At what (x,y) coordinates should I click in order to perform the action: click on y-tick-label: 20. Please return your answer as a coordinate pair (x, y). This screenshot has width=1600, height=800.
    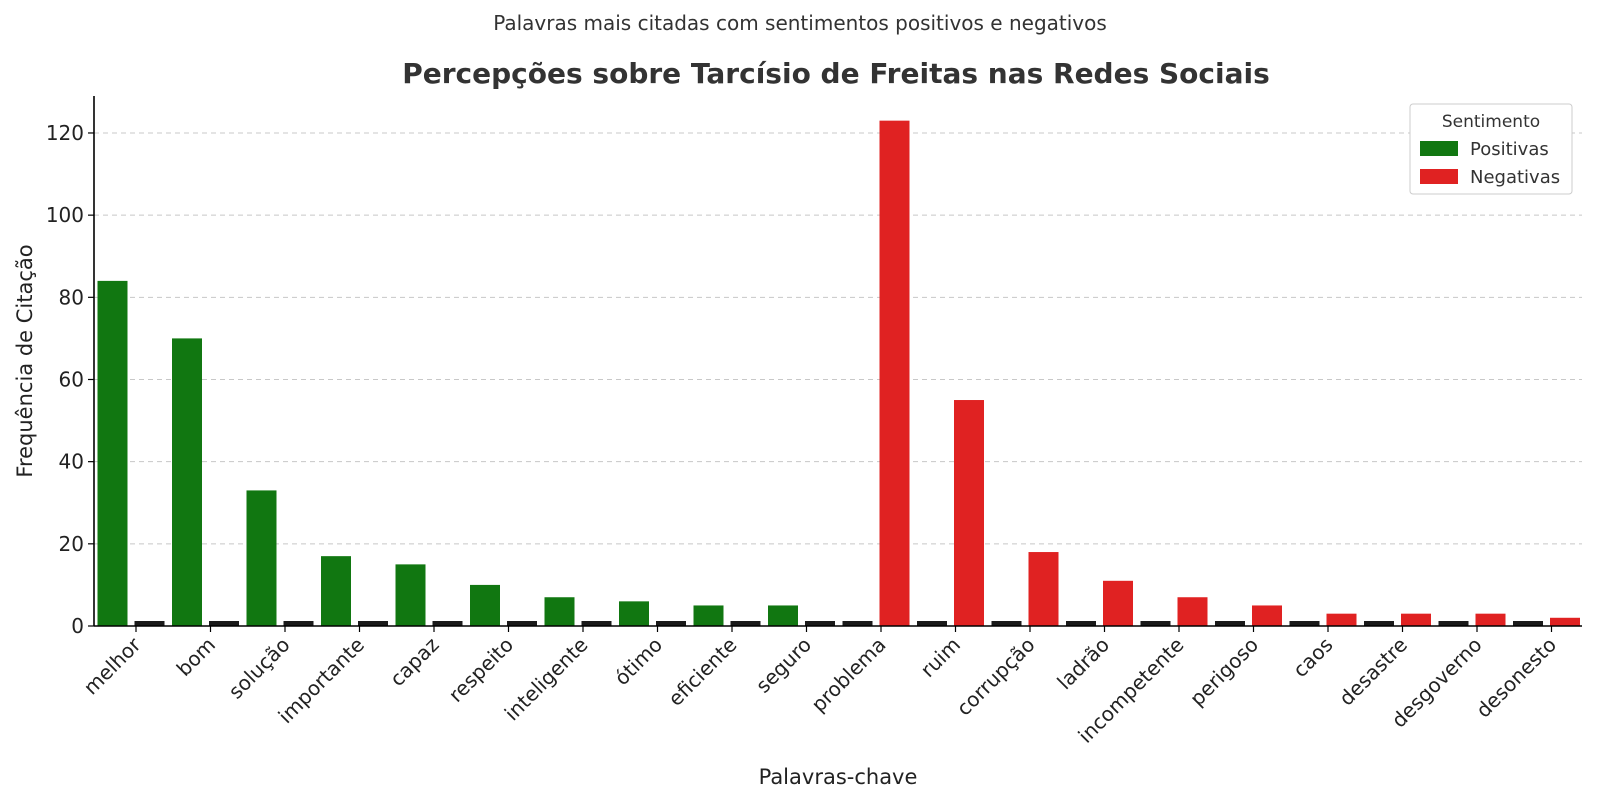
    Looking at the image, I should click on (71, 544).